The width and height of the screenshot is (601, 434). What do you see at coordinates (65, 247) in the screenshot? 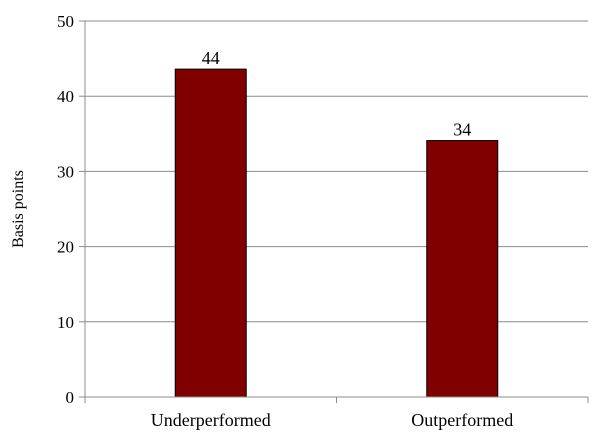
I see `y-tick-label: 20` at bounding box center [65, 247].